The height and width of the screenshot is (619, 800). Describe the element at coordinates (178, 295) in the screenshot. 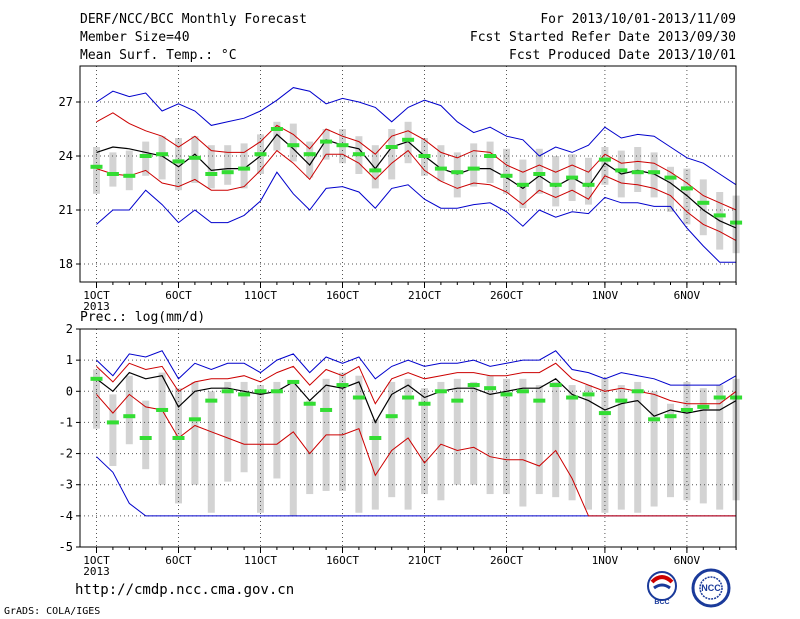

I see `temp-xtick-label: 6OCT` at that location.